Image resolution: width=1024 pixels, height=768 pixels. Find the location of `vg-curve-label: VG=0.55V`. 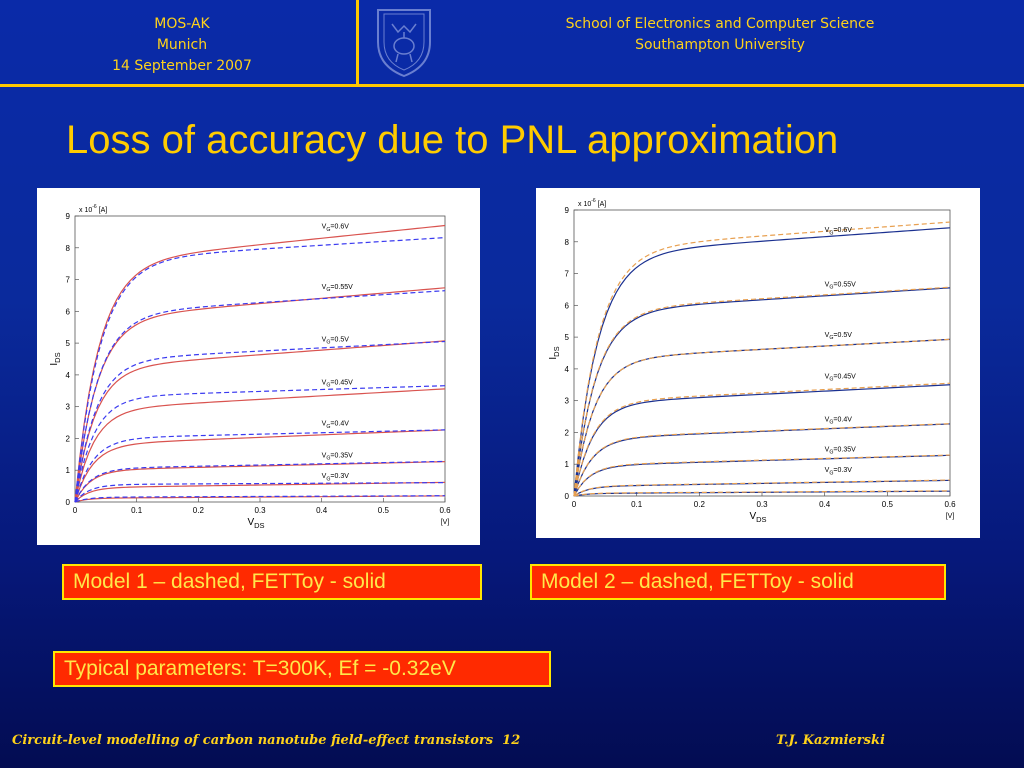

vg-curve-label: VG=0.55V is located at coordinates (337, 288).